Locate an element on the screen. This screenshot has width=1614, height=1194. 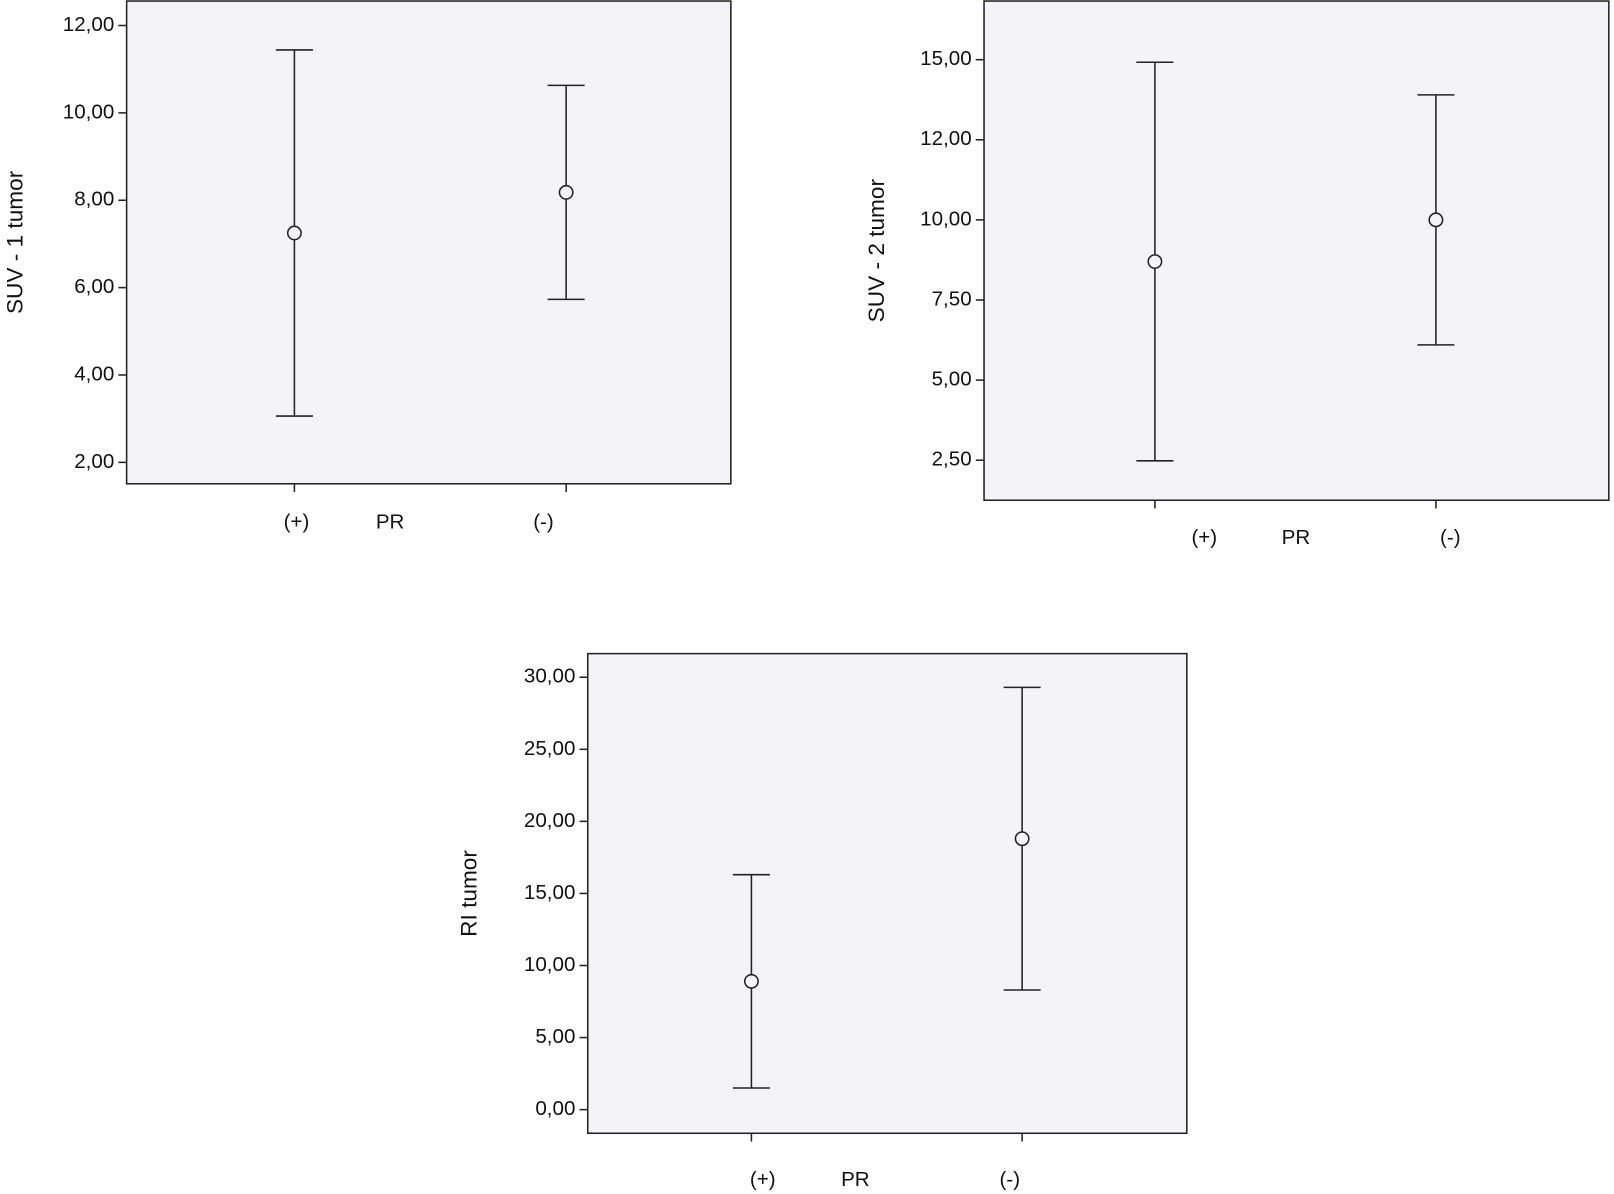
y-tick-label: 7,50 is located at coordinates (952, 298).